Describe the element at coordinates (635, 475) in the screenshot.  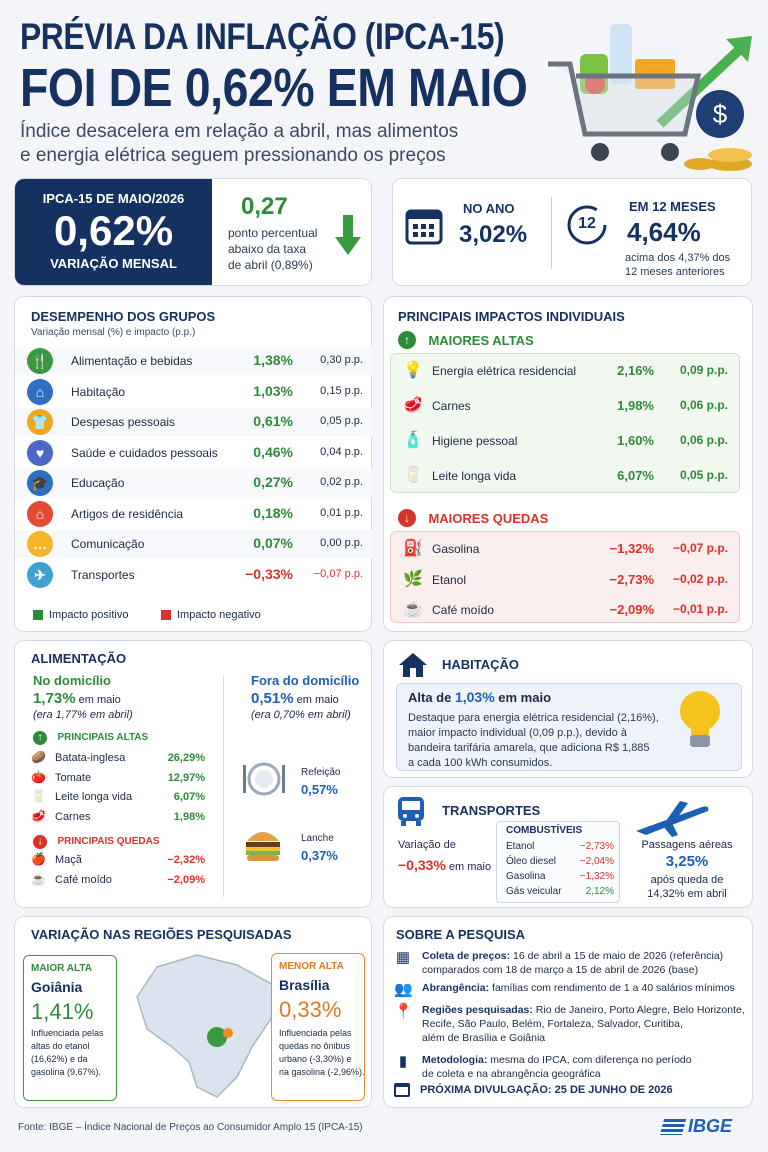
I see `impact-value: 6,07%` at that location.